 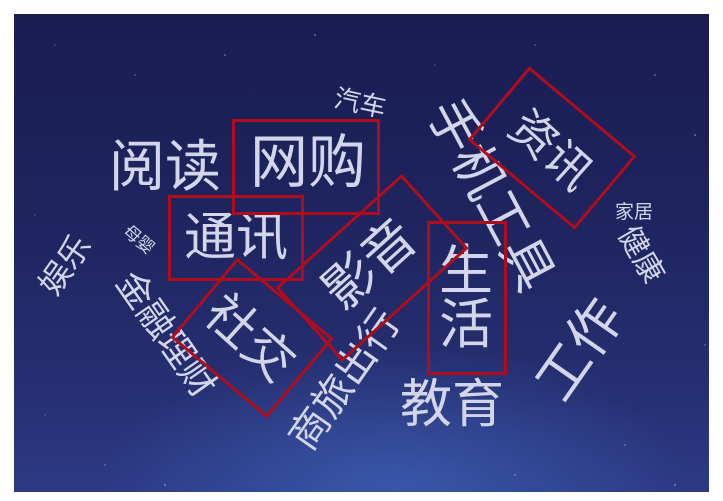 I want to click on word-muying: 母婴, so click(x=138, y=240).